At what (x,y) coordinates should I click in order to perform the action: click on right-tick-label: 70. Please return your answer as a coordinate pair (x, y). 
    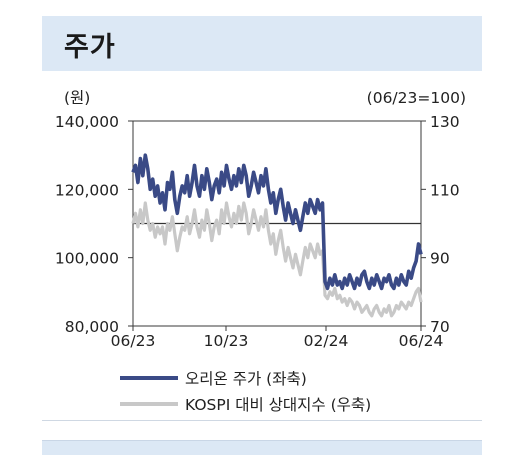
    Looking at the image, I should click on (440, 327).